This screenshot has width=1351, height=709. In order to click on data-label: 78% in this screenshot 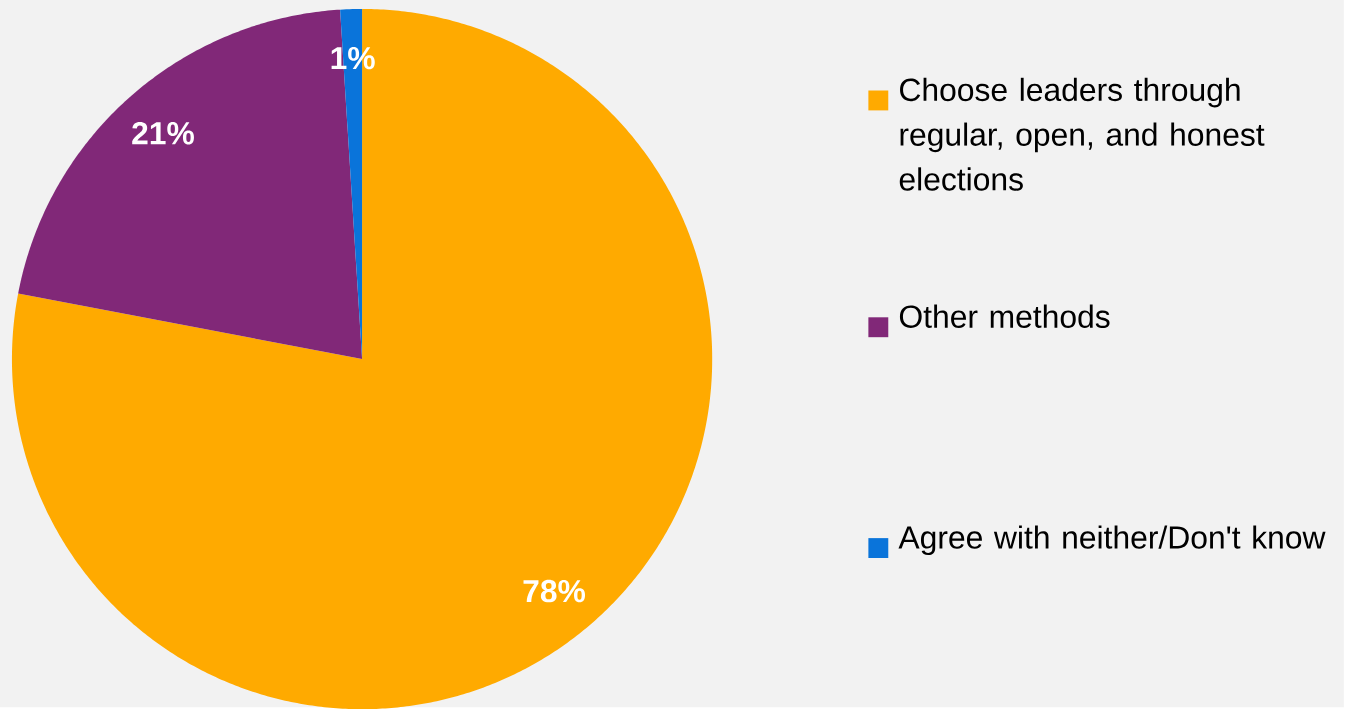, I will do `click(554, 591)`.